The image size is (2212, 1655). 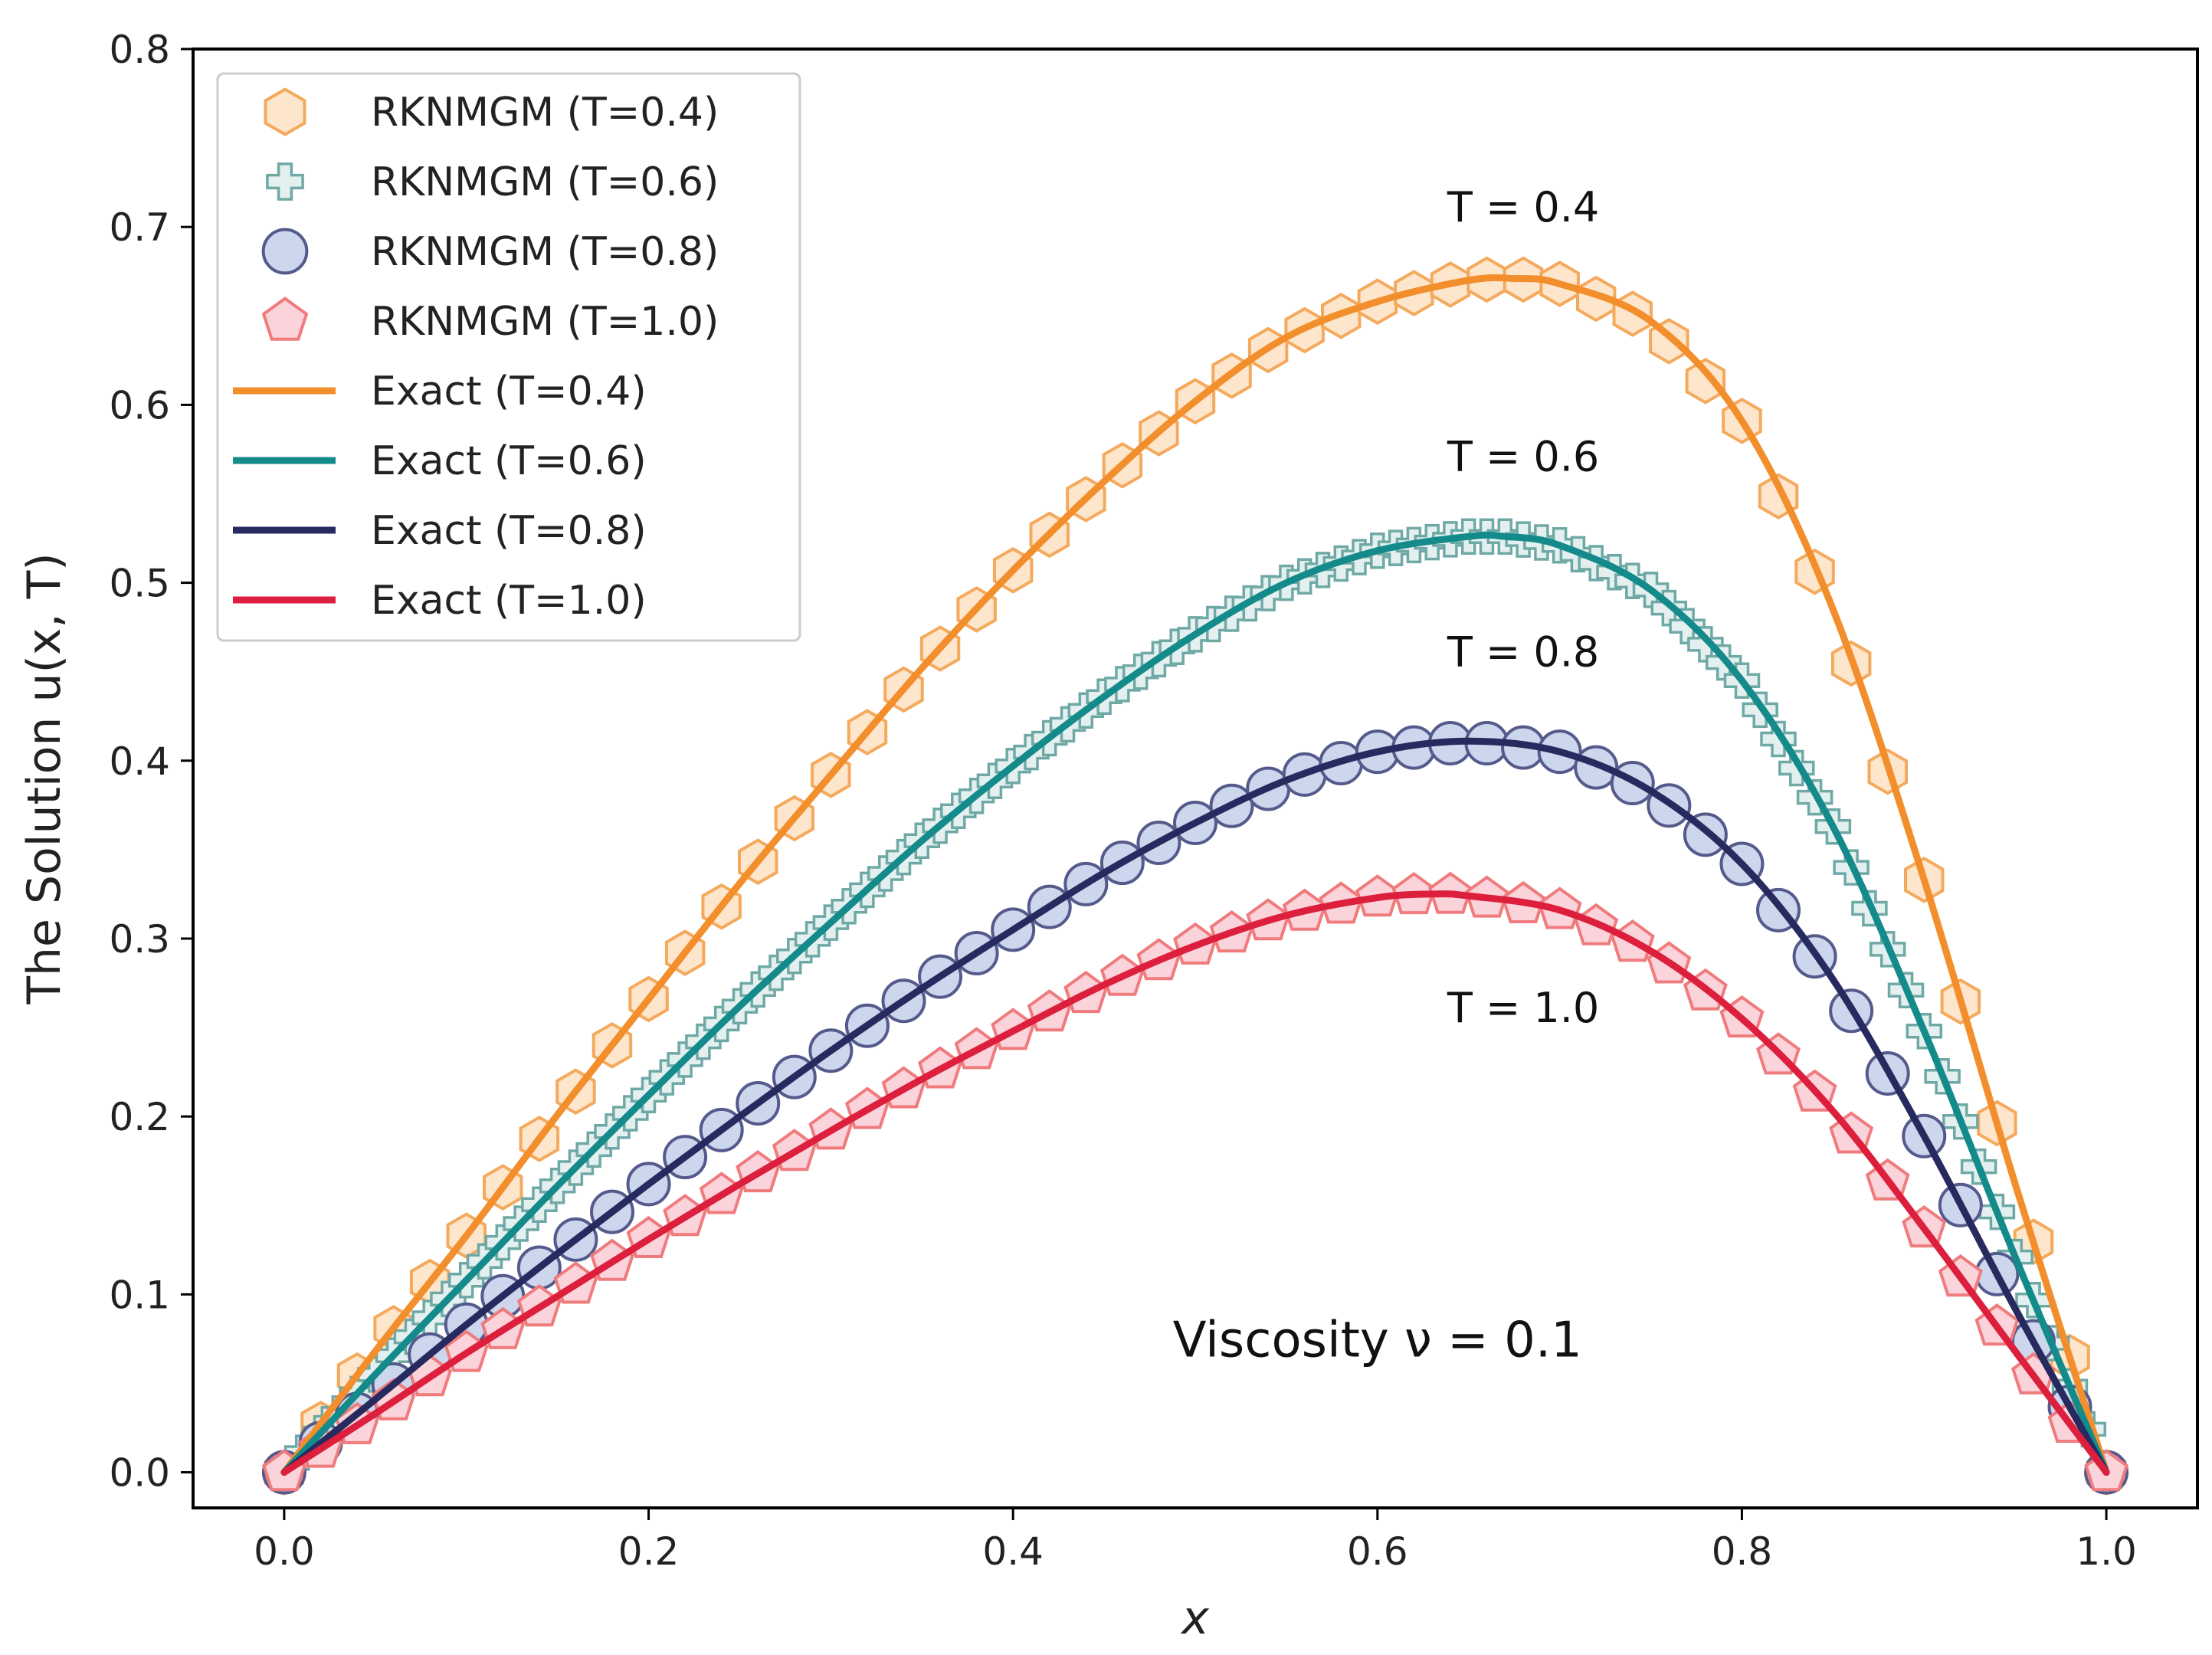 What do you see at coordinates (140, 584) in the screenshot?
I see `y-tick-label: 0.5` at bounding box center [140, 584].